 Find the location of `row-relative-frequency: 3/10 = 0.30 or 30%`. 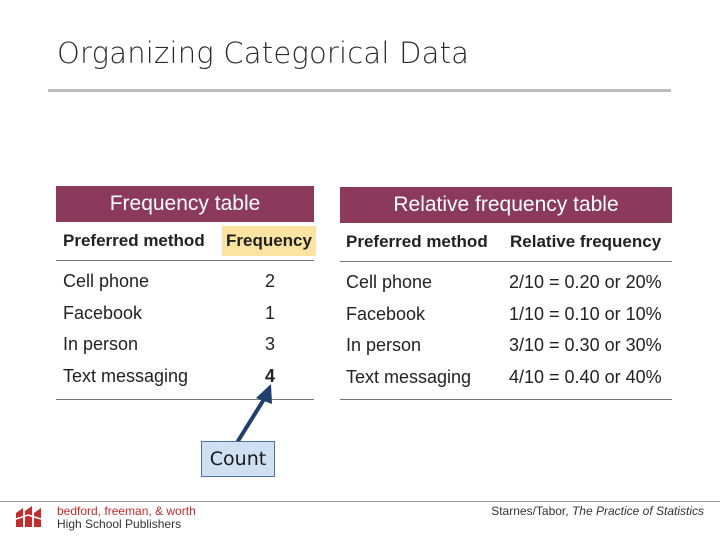

row-relative-frequency: 3/10 = 0.30 or 30% is located at coordinates (585, 345).